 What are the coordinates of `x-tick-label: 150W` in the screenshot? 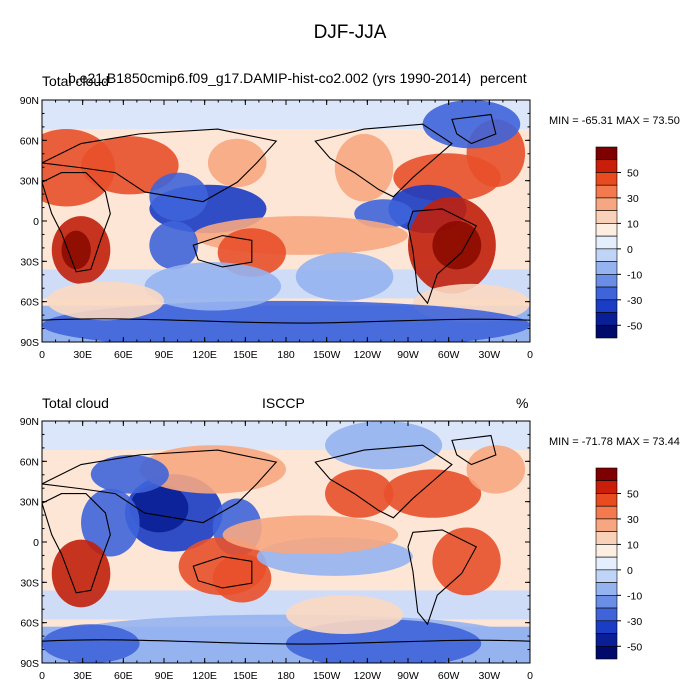 It's located at (327, 676).